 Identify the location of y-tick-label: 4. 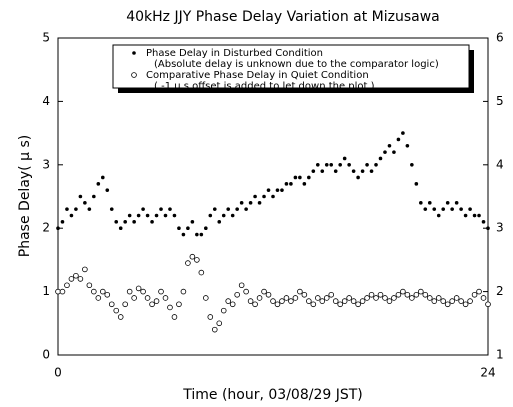
(46, 101).